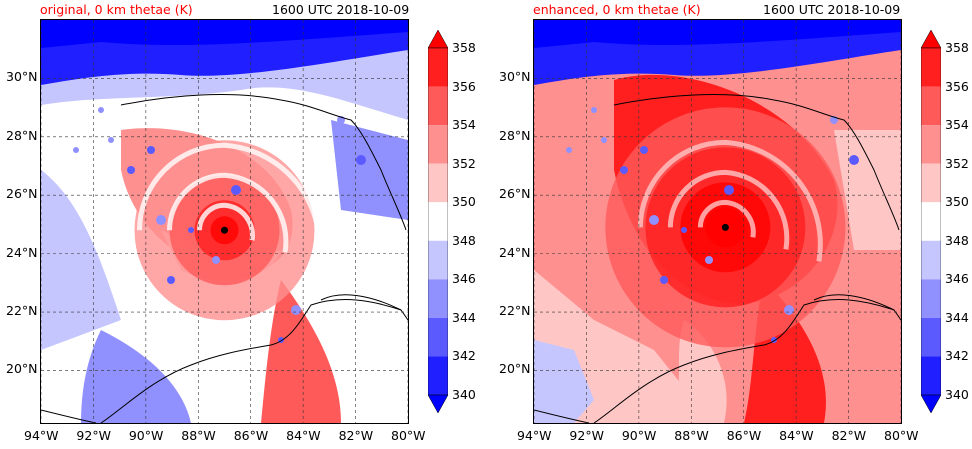 The height and width of the screenshot is (449, 972). I want to click on colorbar-tick-label: 358, so click(957, 47).